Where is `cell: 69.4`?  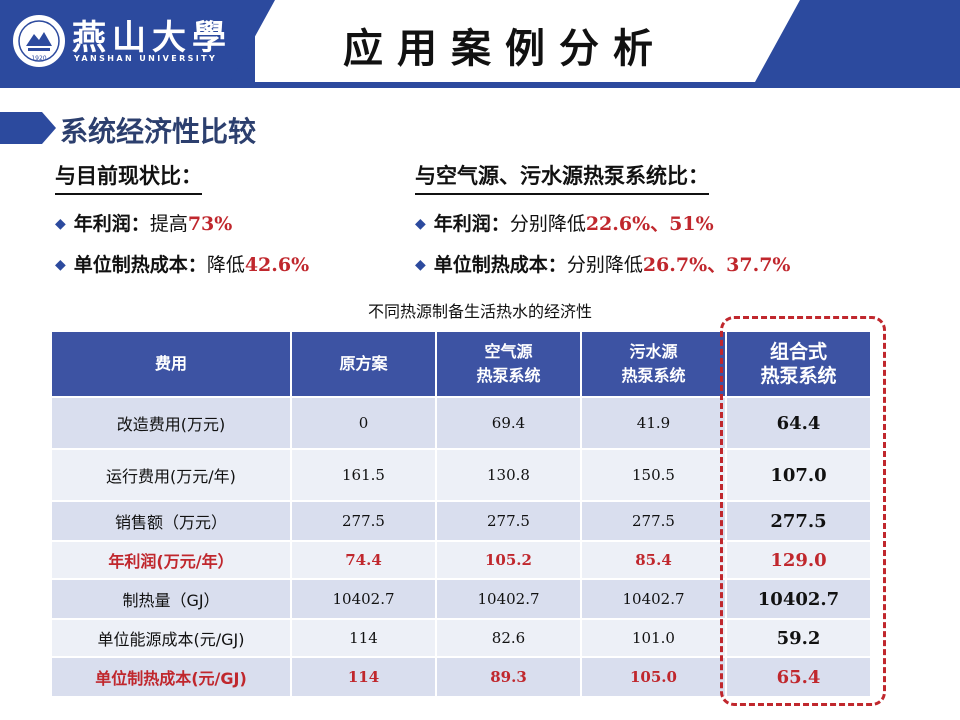 cell: 69.4 is located at coordinates (508, 423).